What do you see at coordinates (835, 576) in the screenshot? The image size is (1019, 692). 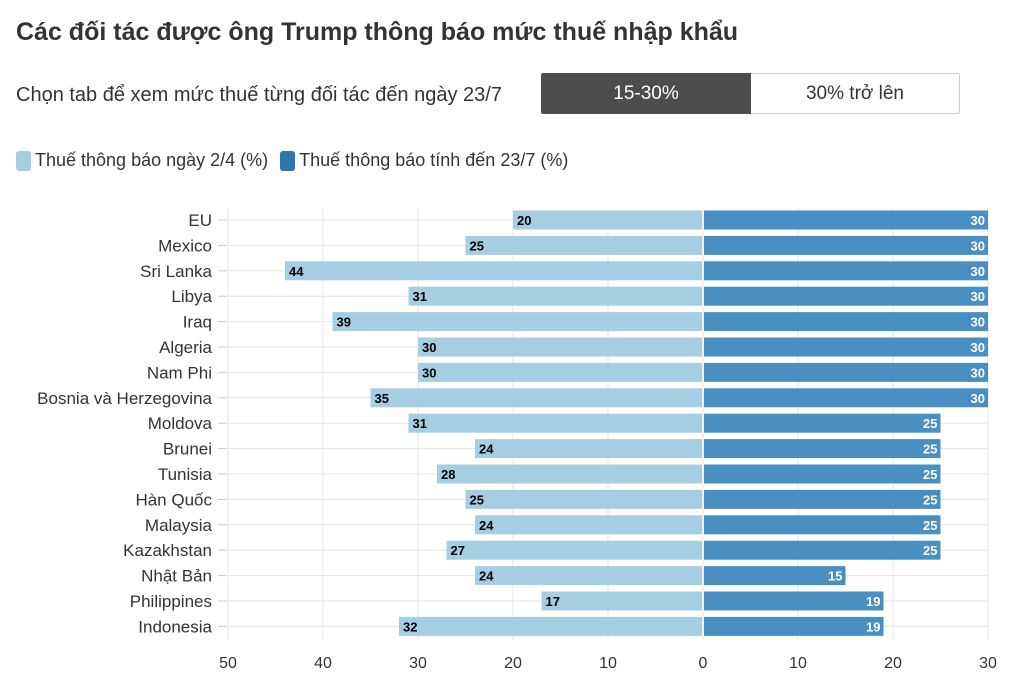 I see `data-label-after: 15` at bounding box center [835, 576].